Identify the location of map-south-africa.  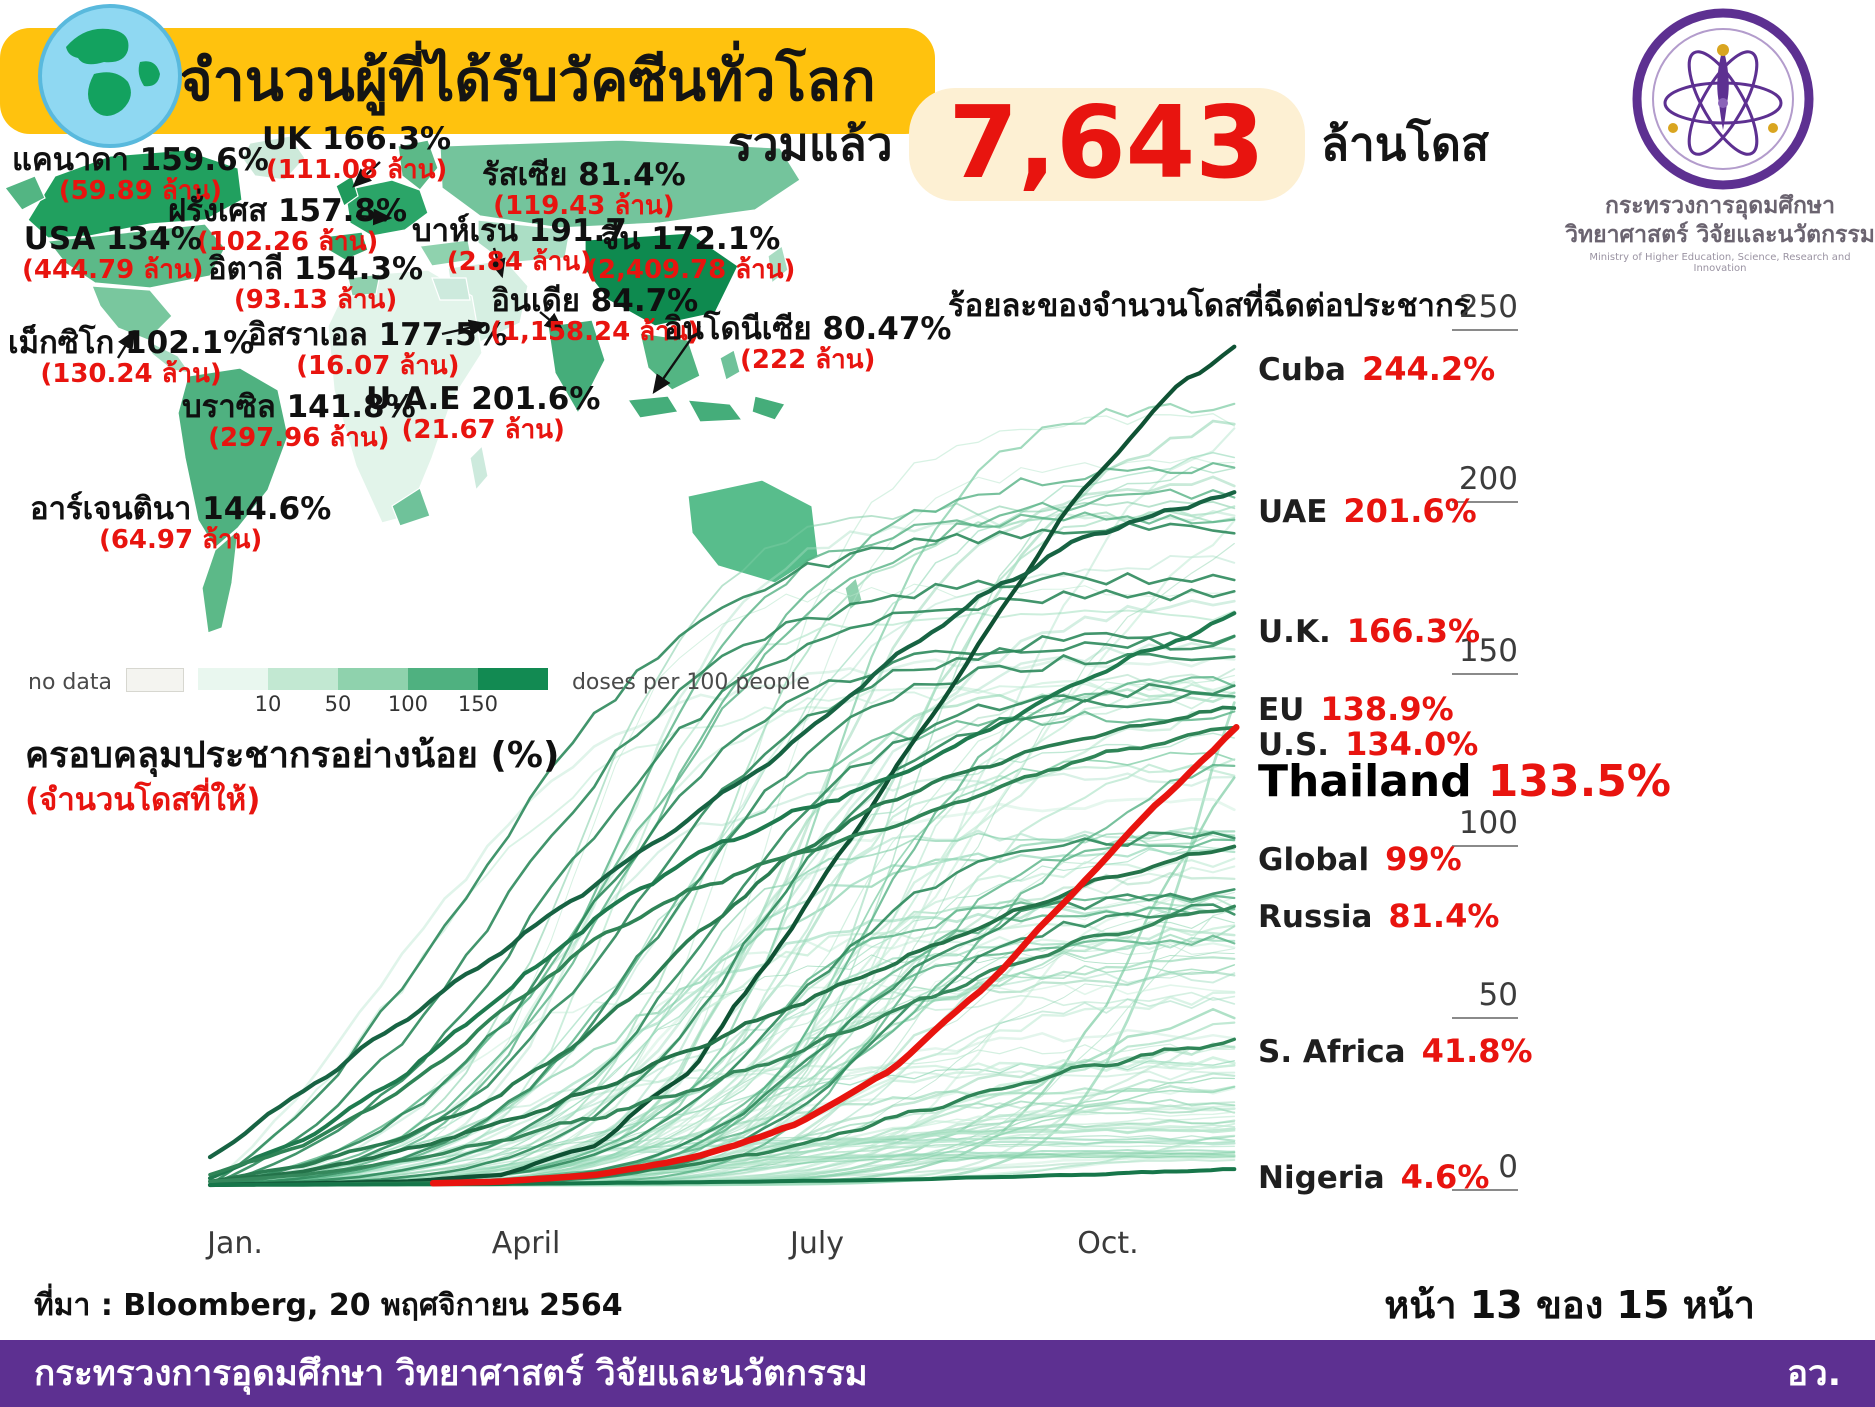
(411, 507).